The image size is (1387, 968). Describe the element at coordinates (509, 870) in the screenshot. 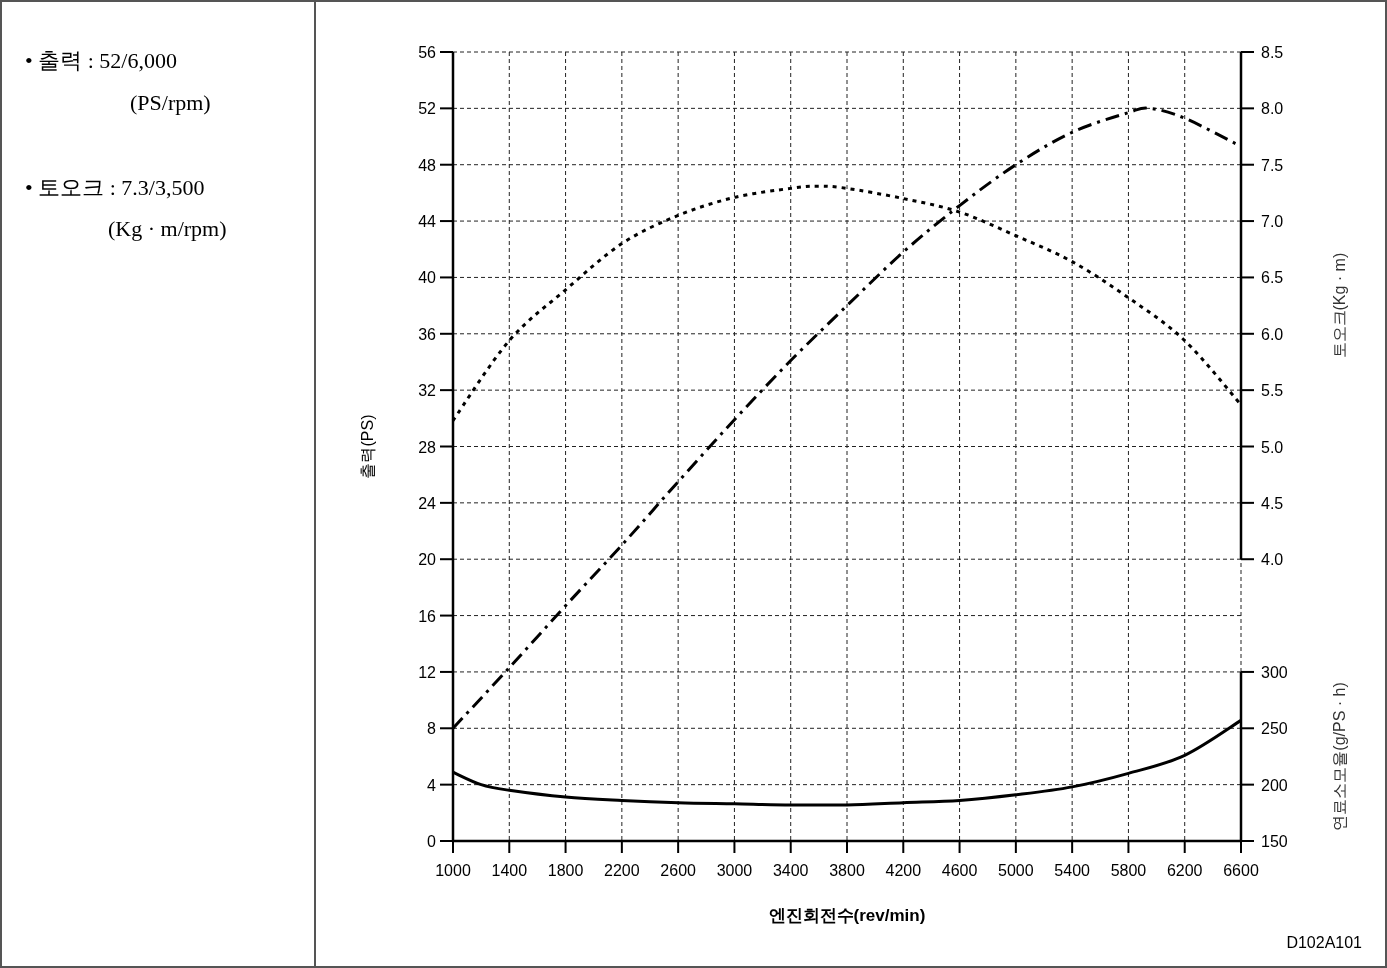

I see `x-tick-label: 1400` at that location.